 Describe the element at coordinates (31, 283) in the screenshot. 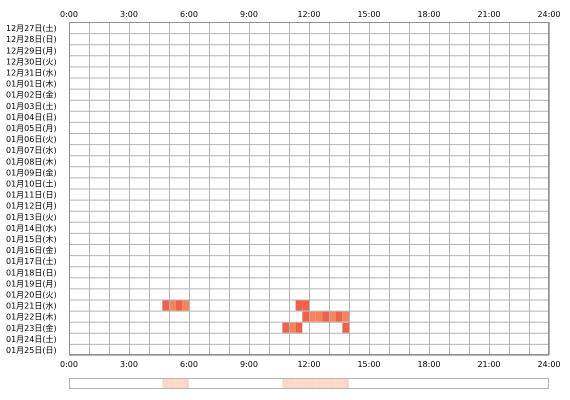

I see `day-row-label: 01月19日(月)` at that location.